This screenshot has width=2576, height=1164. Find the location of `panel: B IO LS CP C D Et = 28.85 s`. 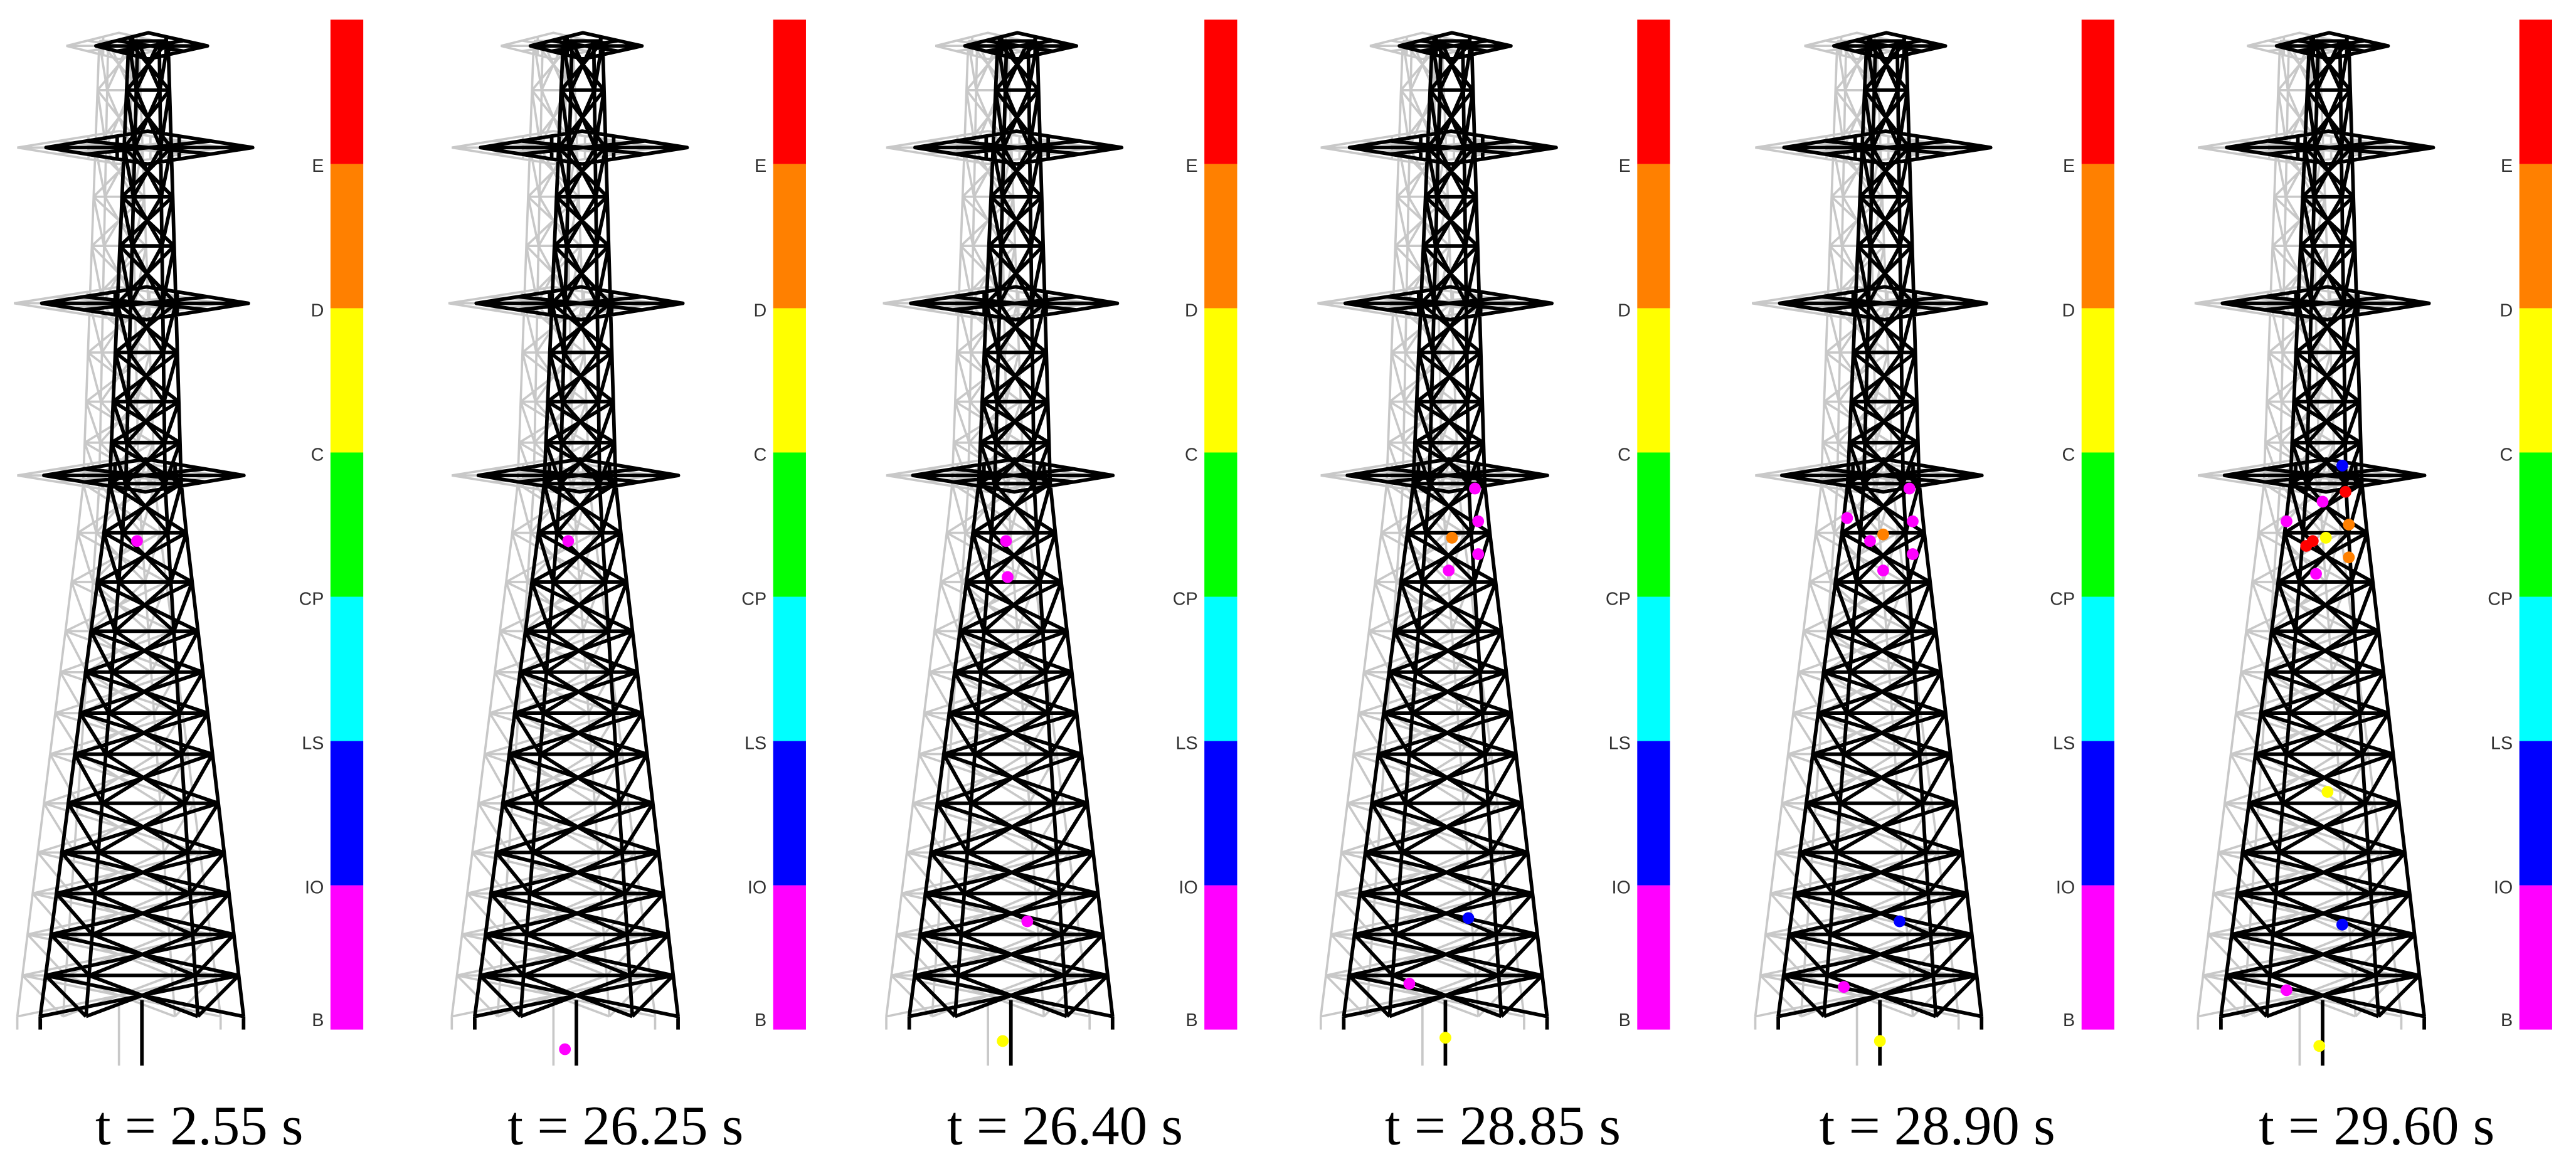

panel: B IO LS CP C D Et = 28.85 s is located at coordinates (1493, 588).